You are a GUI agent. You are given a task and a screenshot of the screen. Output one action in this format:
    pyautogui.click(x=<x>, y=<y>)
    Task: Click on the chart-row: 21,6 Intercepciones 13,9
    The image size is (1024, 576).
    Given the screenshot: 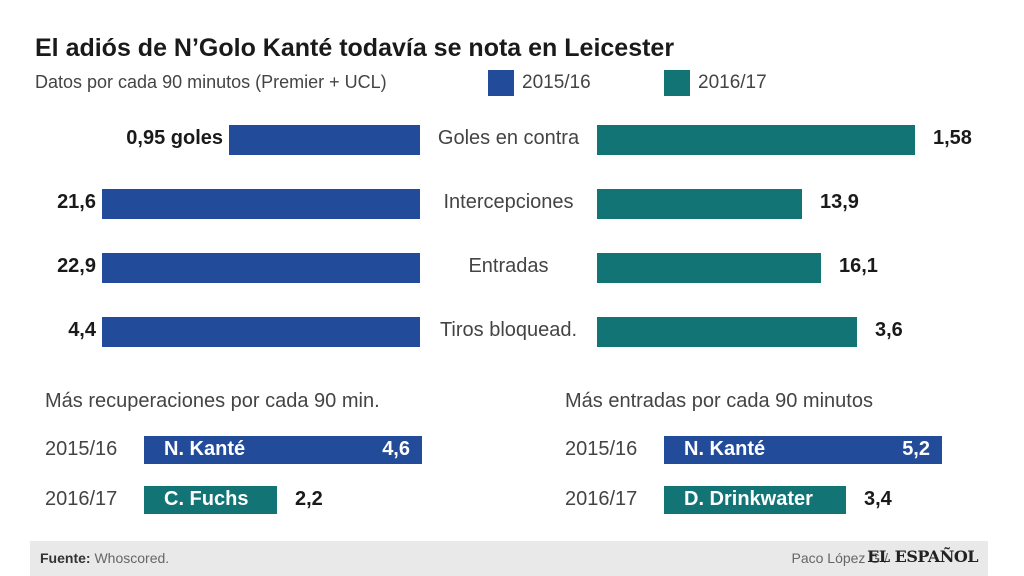 What is the action you would take?
    pyautogui.click(x=512, y=204)
    